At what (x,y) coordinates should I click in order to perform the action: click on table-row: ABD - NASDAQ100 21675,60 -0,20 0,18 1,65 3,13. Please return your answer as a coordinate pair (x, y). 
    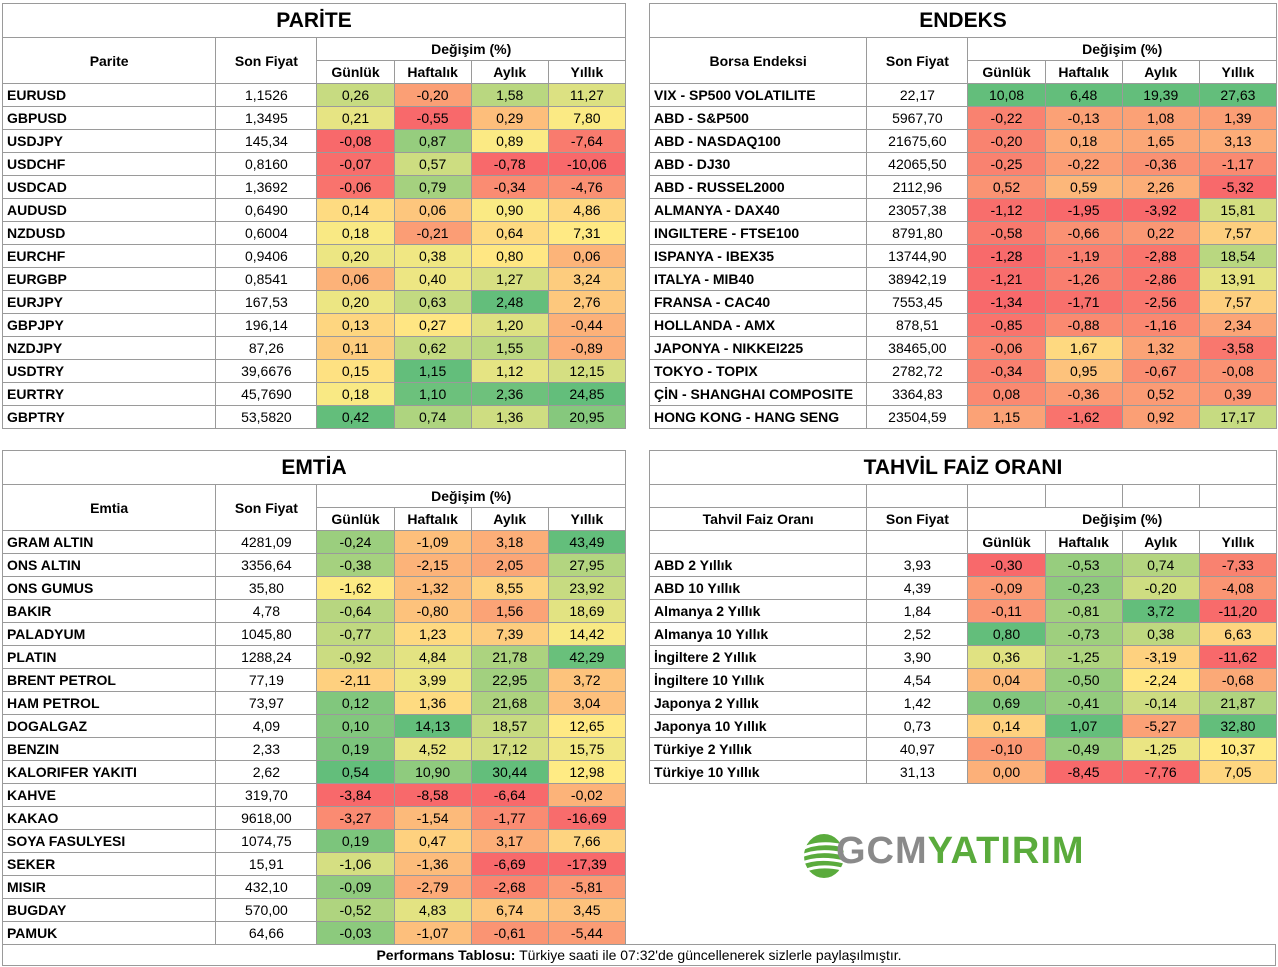
    Looking at the image, I should click on (963, 141).